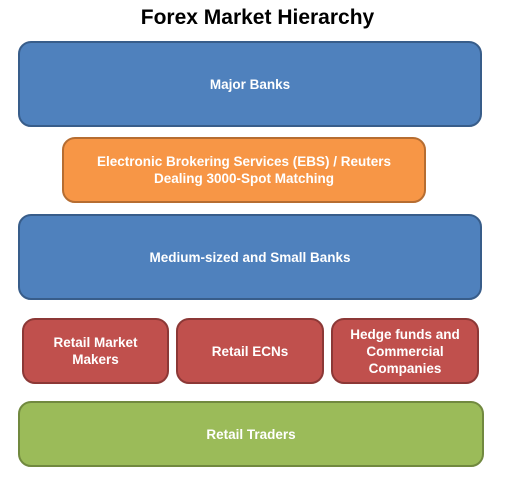 This screenshot has height=483, width=515. What do you see at coordinates (257, 17) in the screenshot?
I see `diagram-title: Forex Market Hierarchy` at bounding box center [257, 17].